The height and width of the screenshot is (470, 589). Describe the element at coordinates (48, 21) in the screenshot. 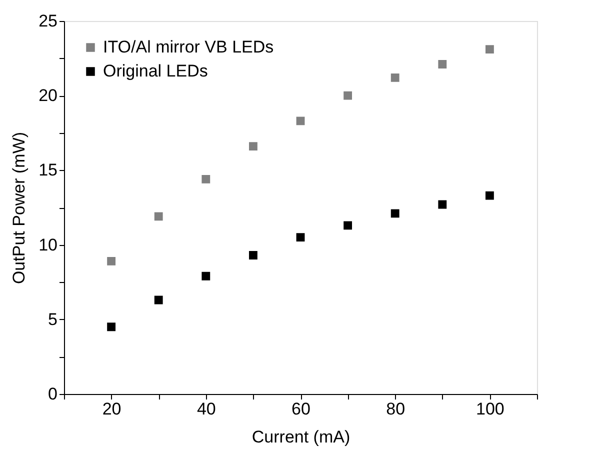

I see `y-tick-label: 25` at that location.